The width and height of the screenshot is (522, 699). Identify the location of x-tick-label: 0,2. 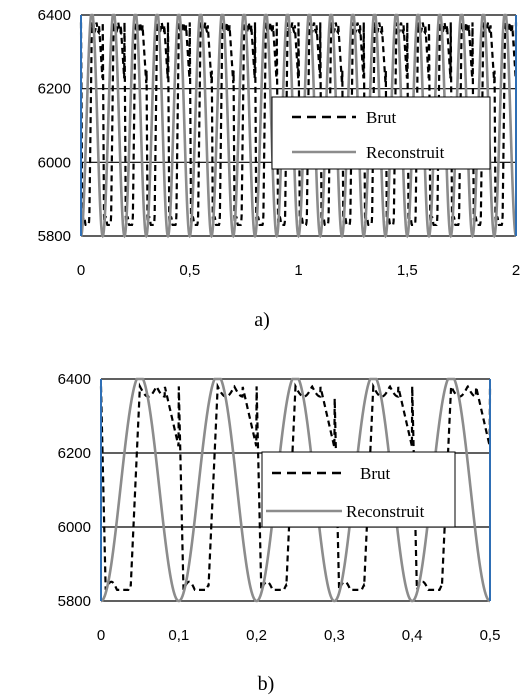
(256, 635).